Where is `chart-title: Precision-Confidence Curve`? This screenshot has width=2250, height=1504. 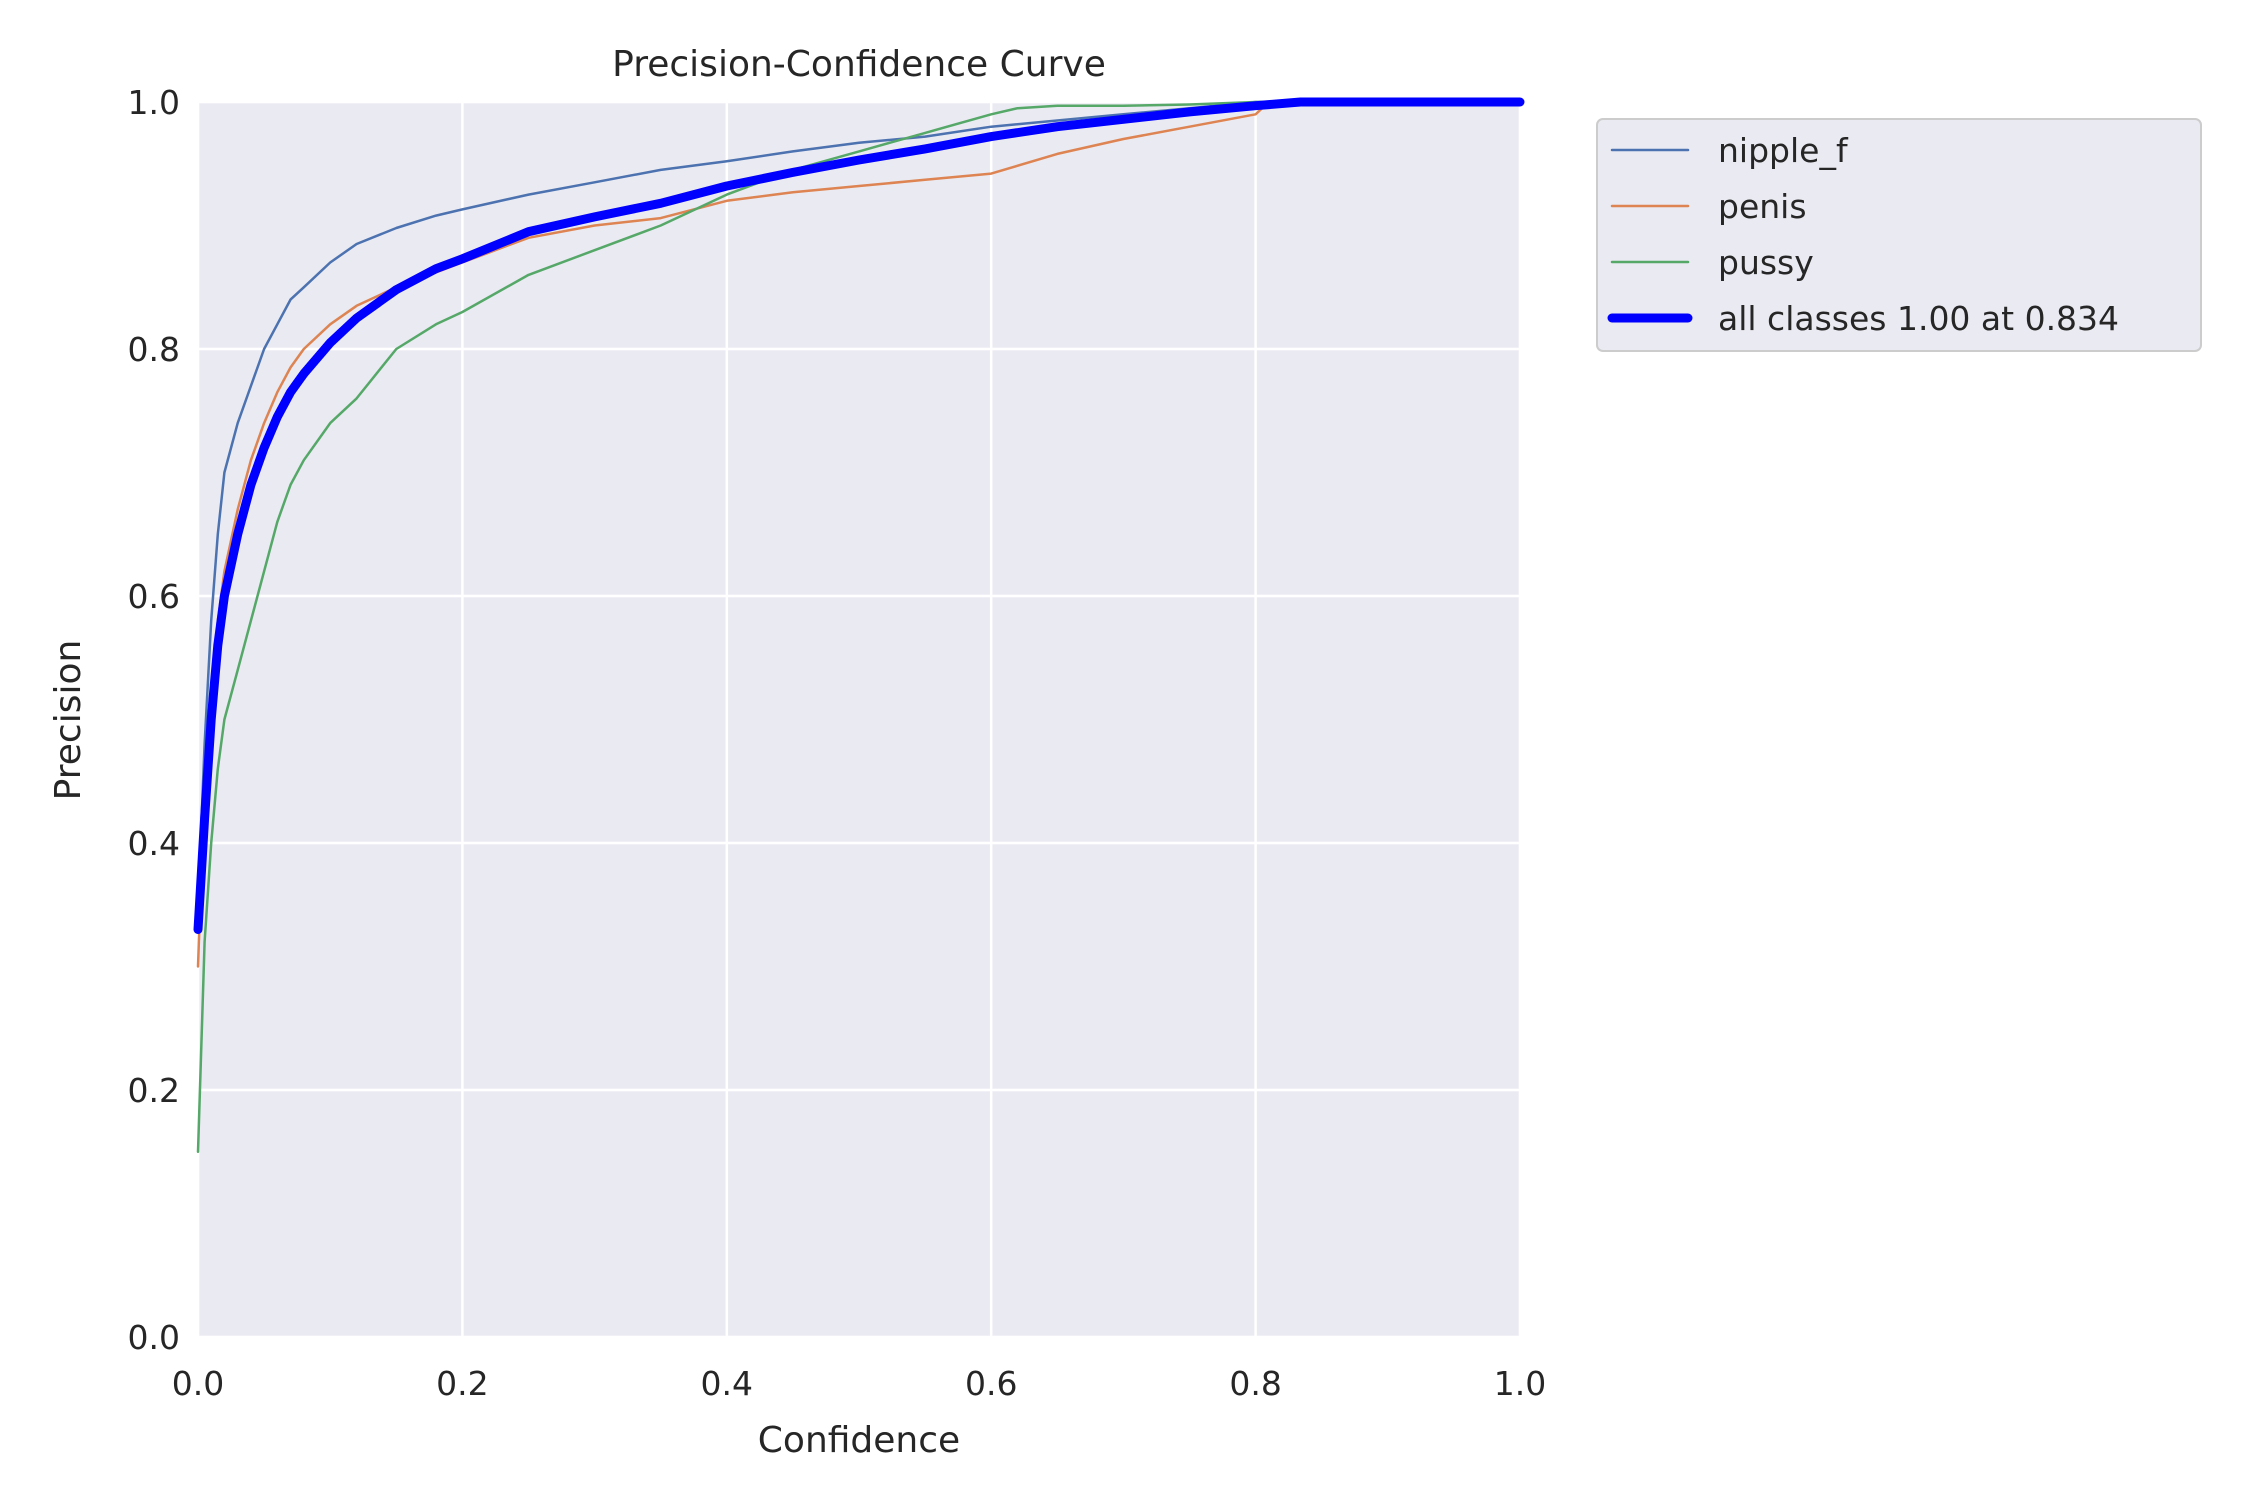
chart-title: Precision-Confidence Curve is located at coordinates (859, 64).